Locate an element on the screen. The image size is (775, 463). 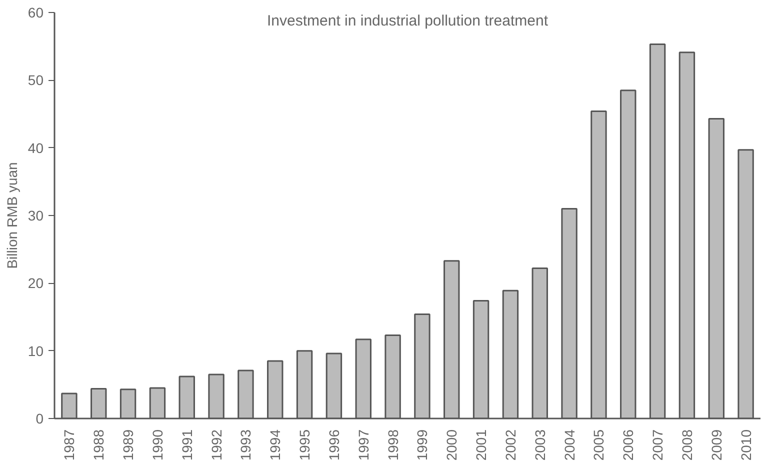
x-tick-label: 1992 is located at coordinates (216, 445).